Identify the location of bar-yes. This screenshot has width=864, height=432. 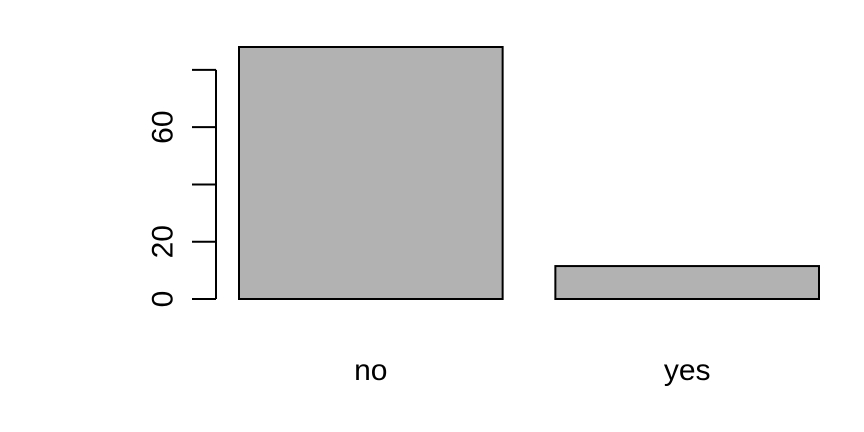
(687, 282).